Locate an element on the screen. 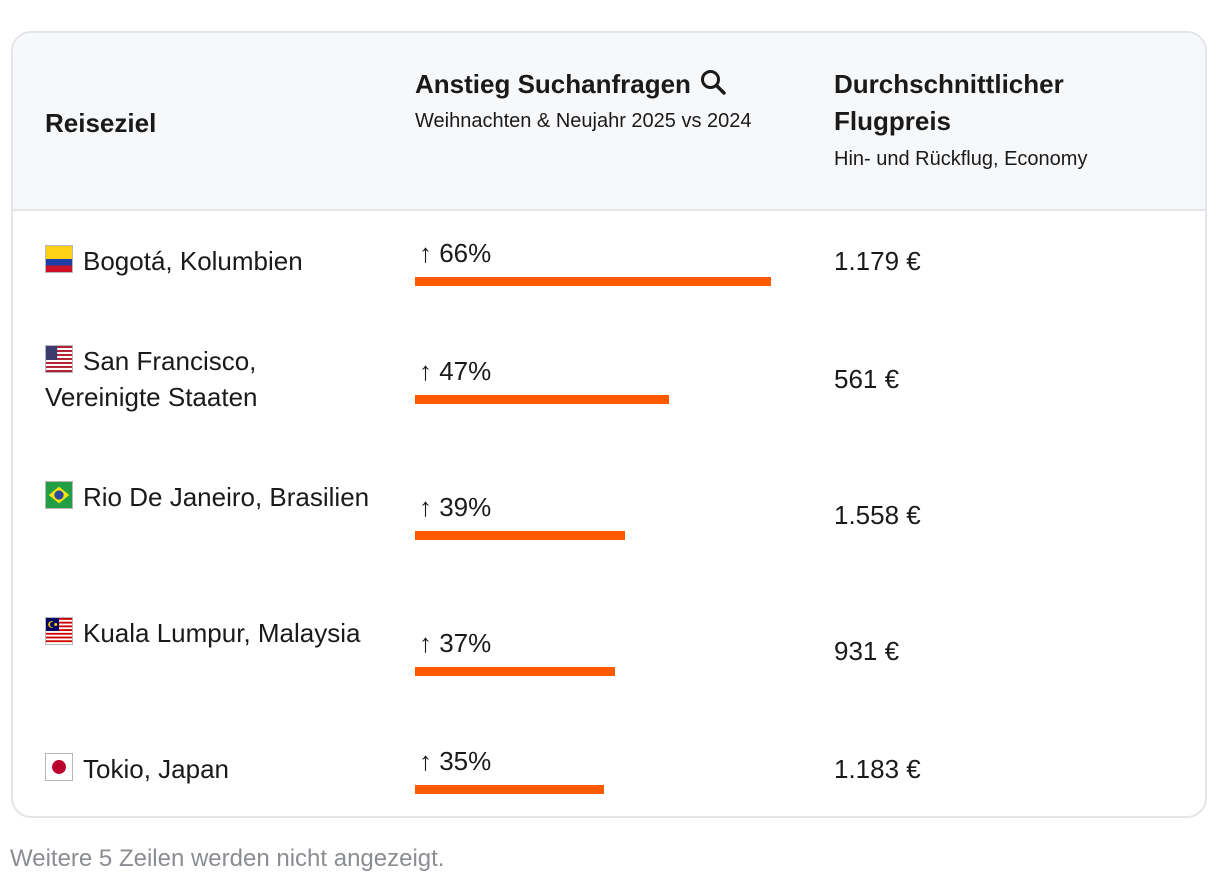 Image resolution: width=1220 pixels, height=886 pixels. column-header-search-increase: Anstieg Suchanfragen is located at coordinates (571, 86).